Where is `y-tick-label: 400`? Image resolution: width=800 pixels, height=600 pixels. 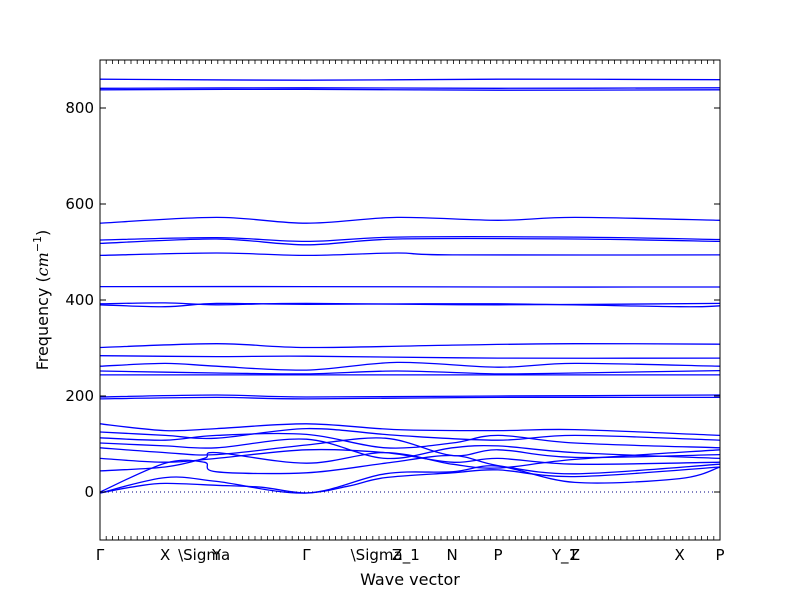 y-tick-label: 400 is located at coordinates (79, 300).